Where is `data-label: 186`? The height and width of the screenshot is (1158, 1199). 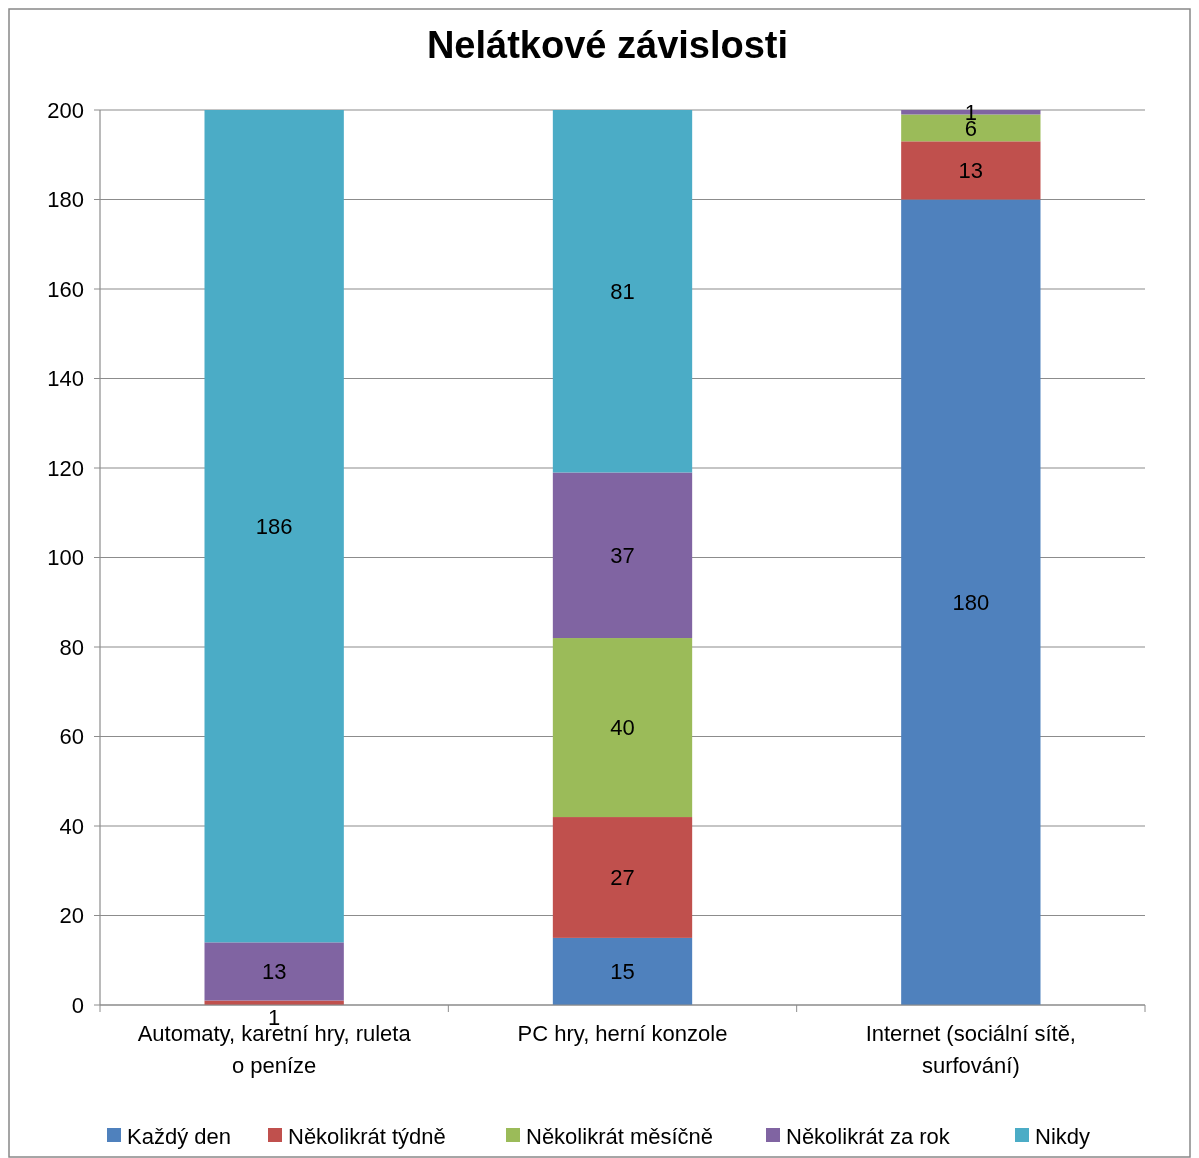
data-label: 186 is located at coordinates (274, 526).